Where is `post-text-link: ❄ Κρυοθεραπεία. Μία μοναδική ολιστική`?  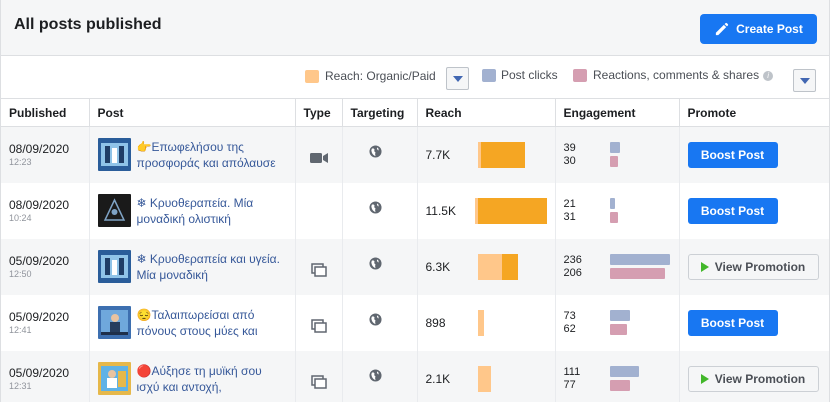
post-text-link: ❄ Κρυοθεραπεία. Μία μοναδική ολιστική is located at coordinates (195, 210).